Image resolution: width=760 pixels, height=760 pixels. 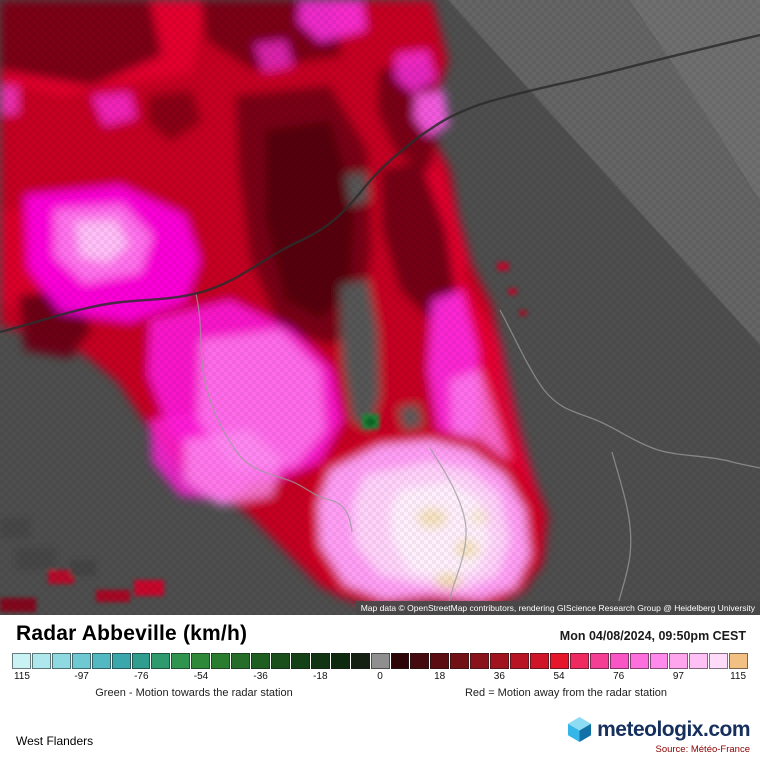 What do you see at coordinates (559, 676) in the screenshot?
I see `scale-tick-label: 54` at bounding box center [559, 676].